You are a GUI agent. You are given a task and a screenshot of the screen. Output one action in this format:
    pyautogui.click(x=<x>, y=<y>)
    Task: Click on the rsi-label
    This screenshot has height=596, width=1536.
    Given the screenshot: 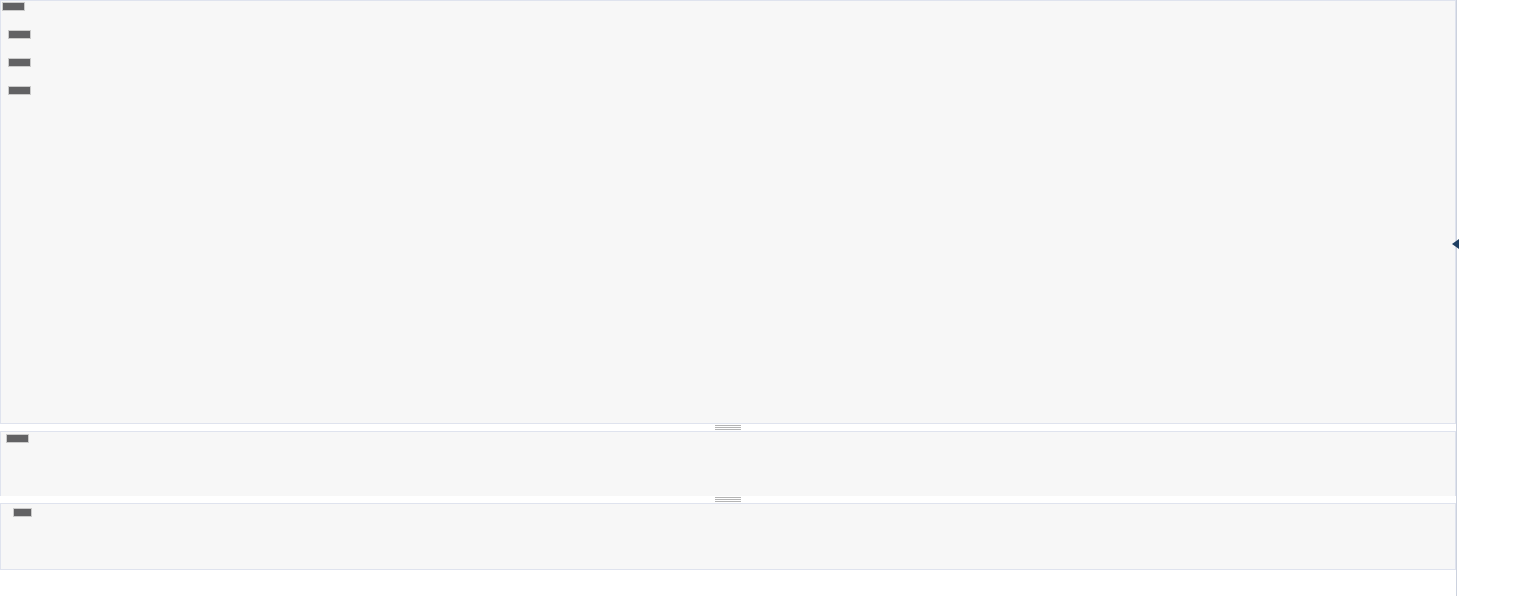 What is the action you would take?
    pyautogui.click(x=19, y=438)
    